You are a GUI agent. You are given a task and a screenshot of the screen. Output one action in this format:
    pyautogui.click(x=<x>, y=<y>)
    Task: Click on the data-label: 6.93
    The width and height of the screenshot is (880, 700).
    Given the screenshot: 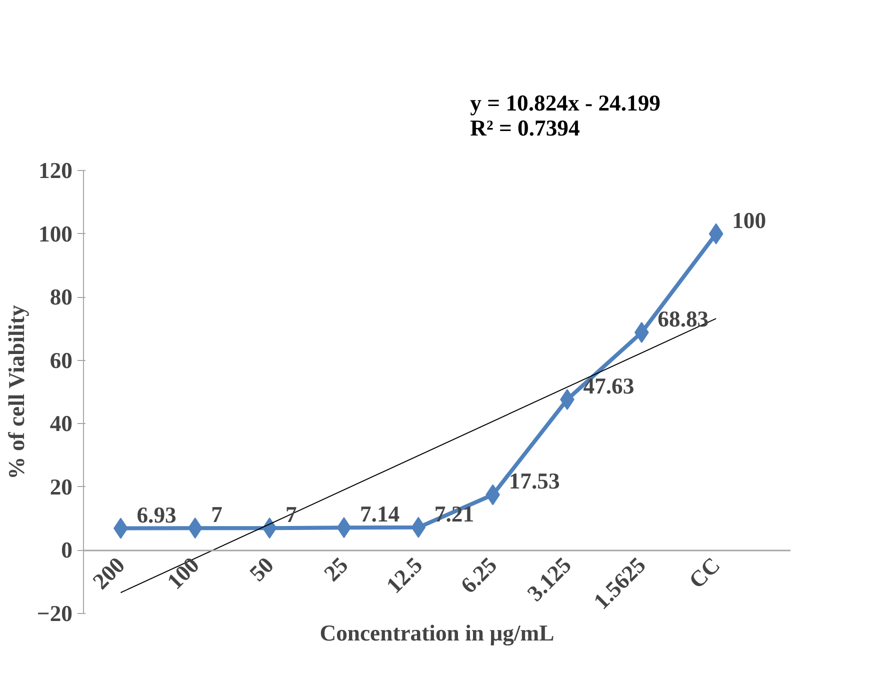 What is the action you would take?
    pyautogui.click(x=156, y=515)
    